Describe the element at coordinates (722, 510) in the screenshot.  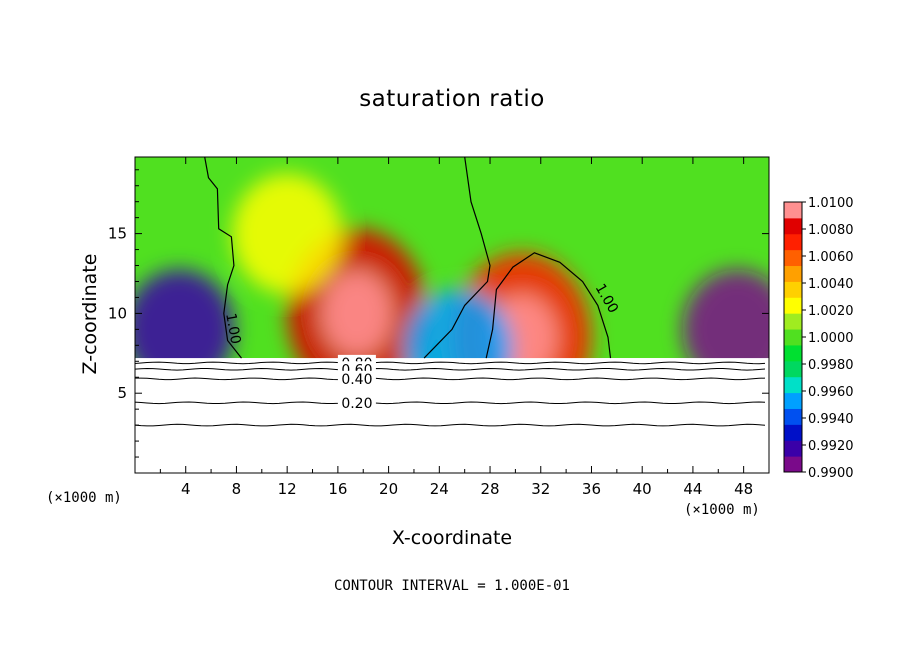
I see `x-unit-right: (×1000 m)` at that location.